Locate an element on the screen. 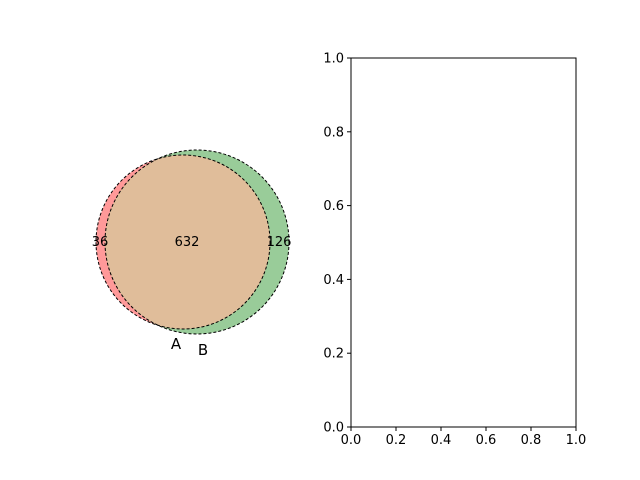 This screenshot has height=480, width=640. y-tick-label: 0.8 is located at coordinates (333, 132).